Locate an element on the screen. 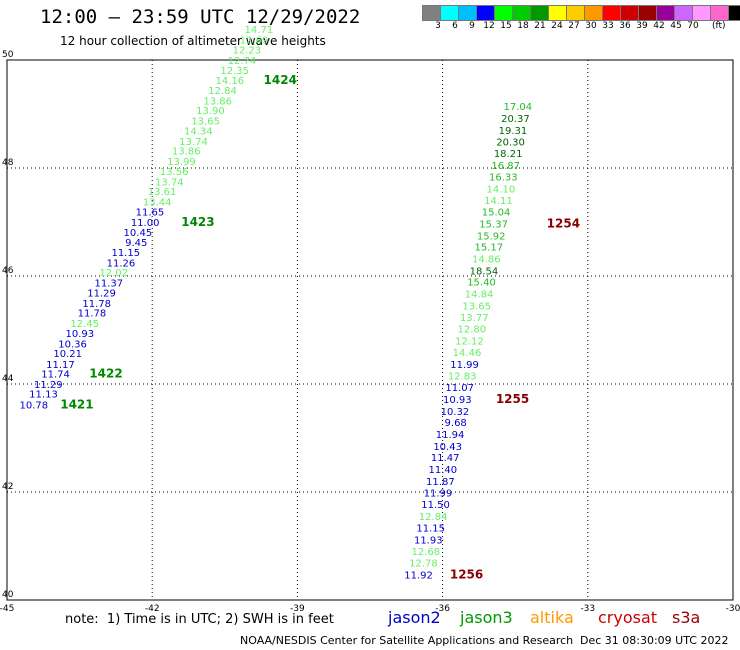  swh-data-label: 13.56 is located at coordinates (174, 172).